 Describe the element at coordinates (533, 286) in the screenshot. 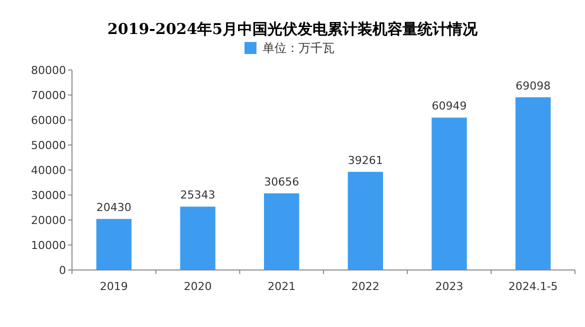

I see `x-tick-label: 2024.1-5` at that location.